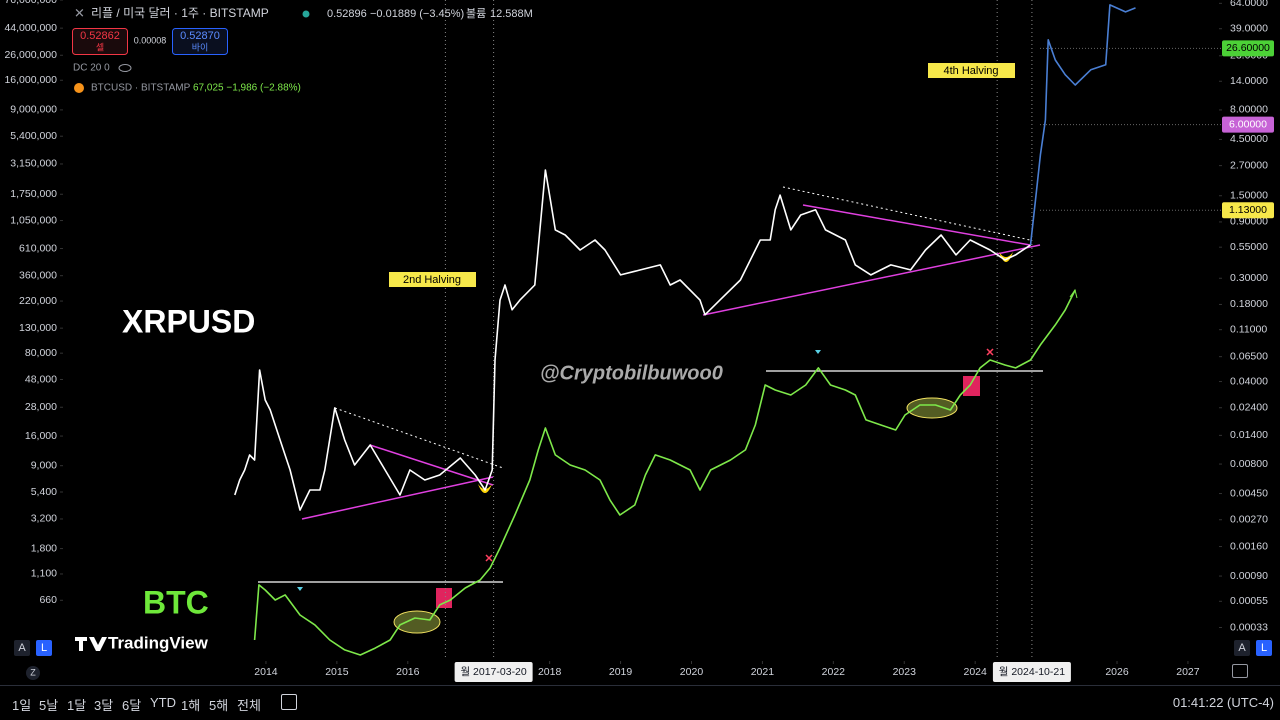 The image size is (1280, 720). Describe the element at coordinates (432, 279) in the screenshot. I see `annotation-box` at that location.